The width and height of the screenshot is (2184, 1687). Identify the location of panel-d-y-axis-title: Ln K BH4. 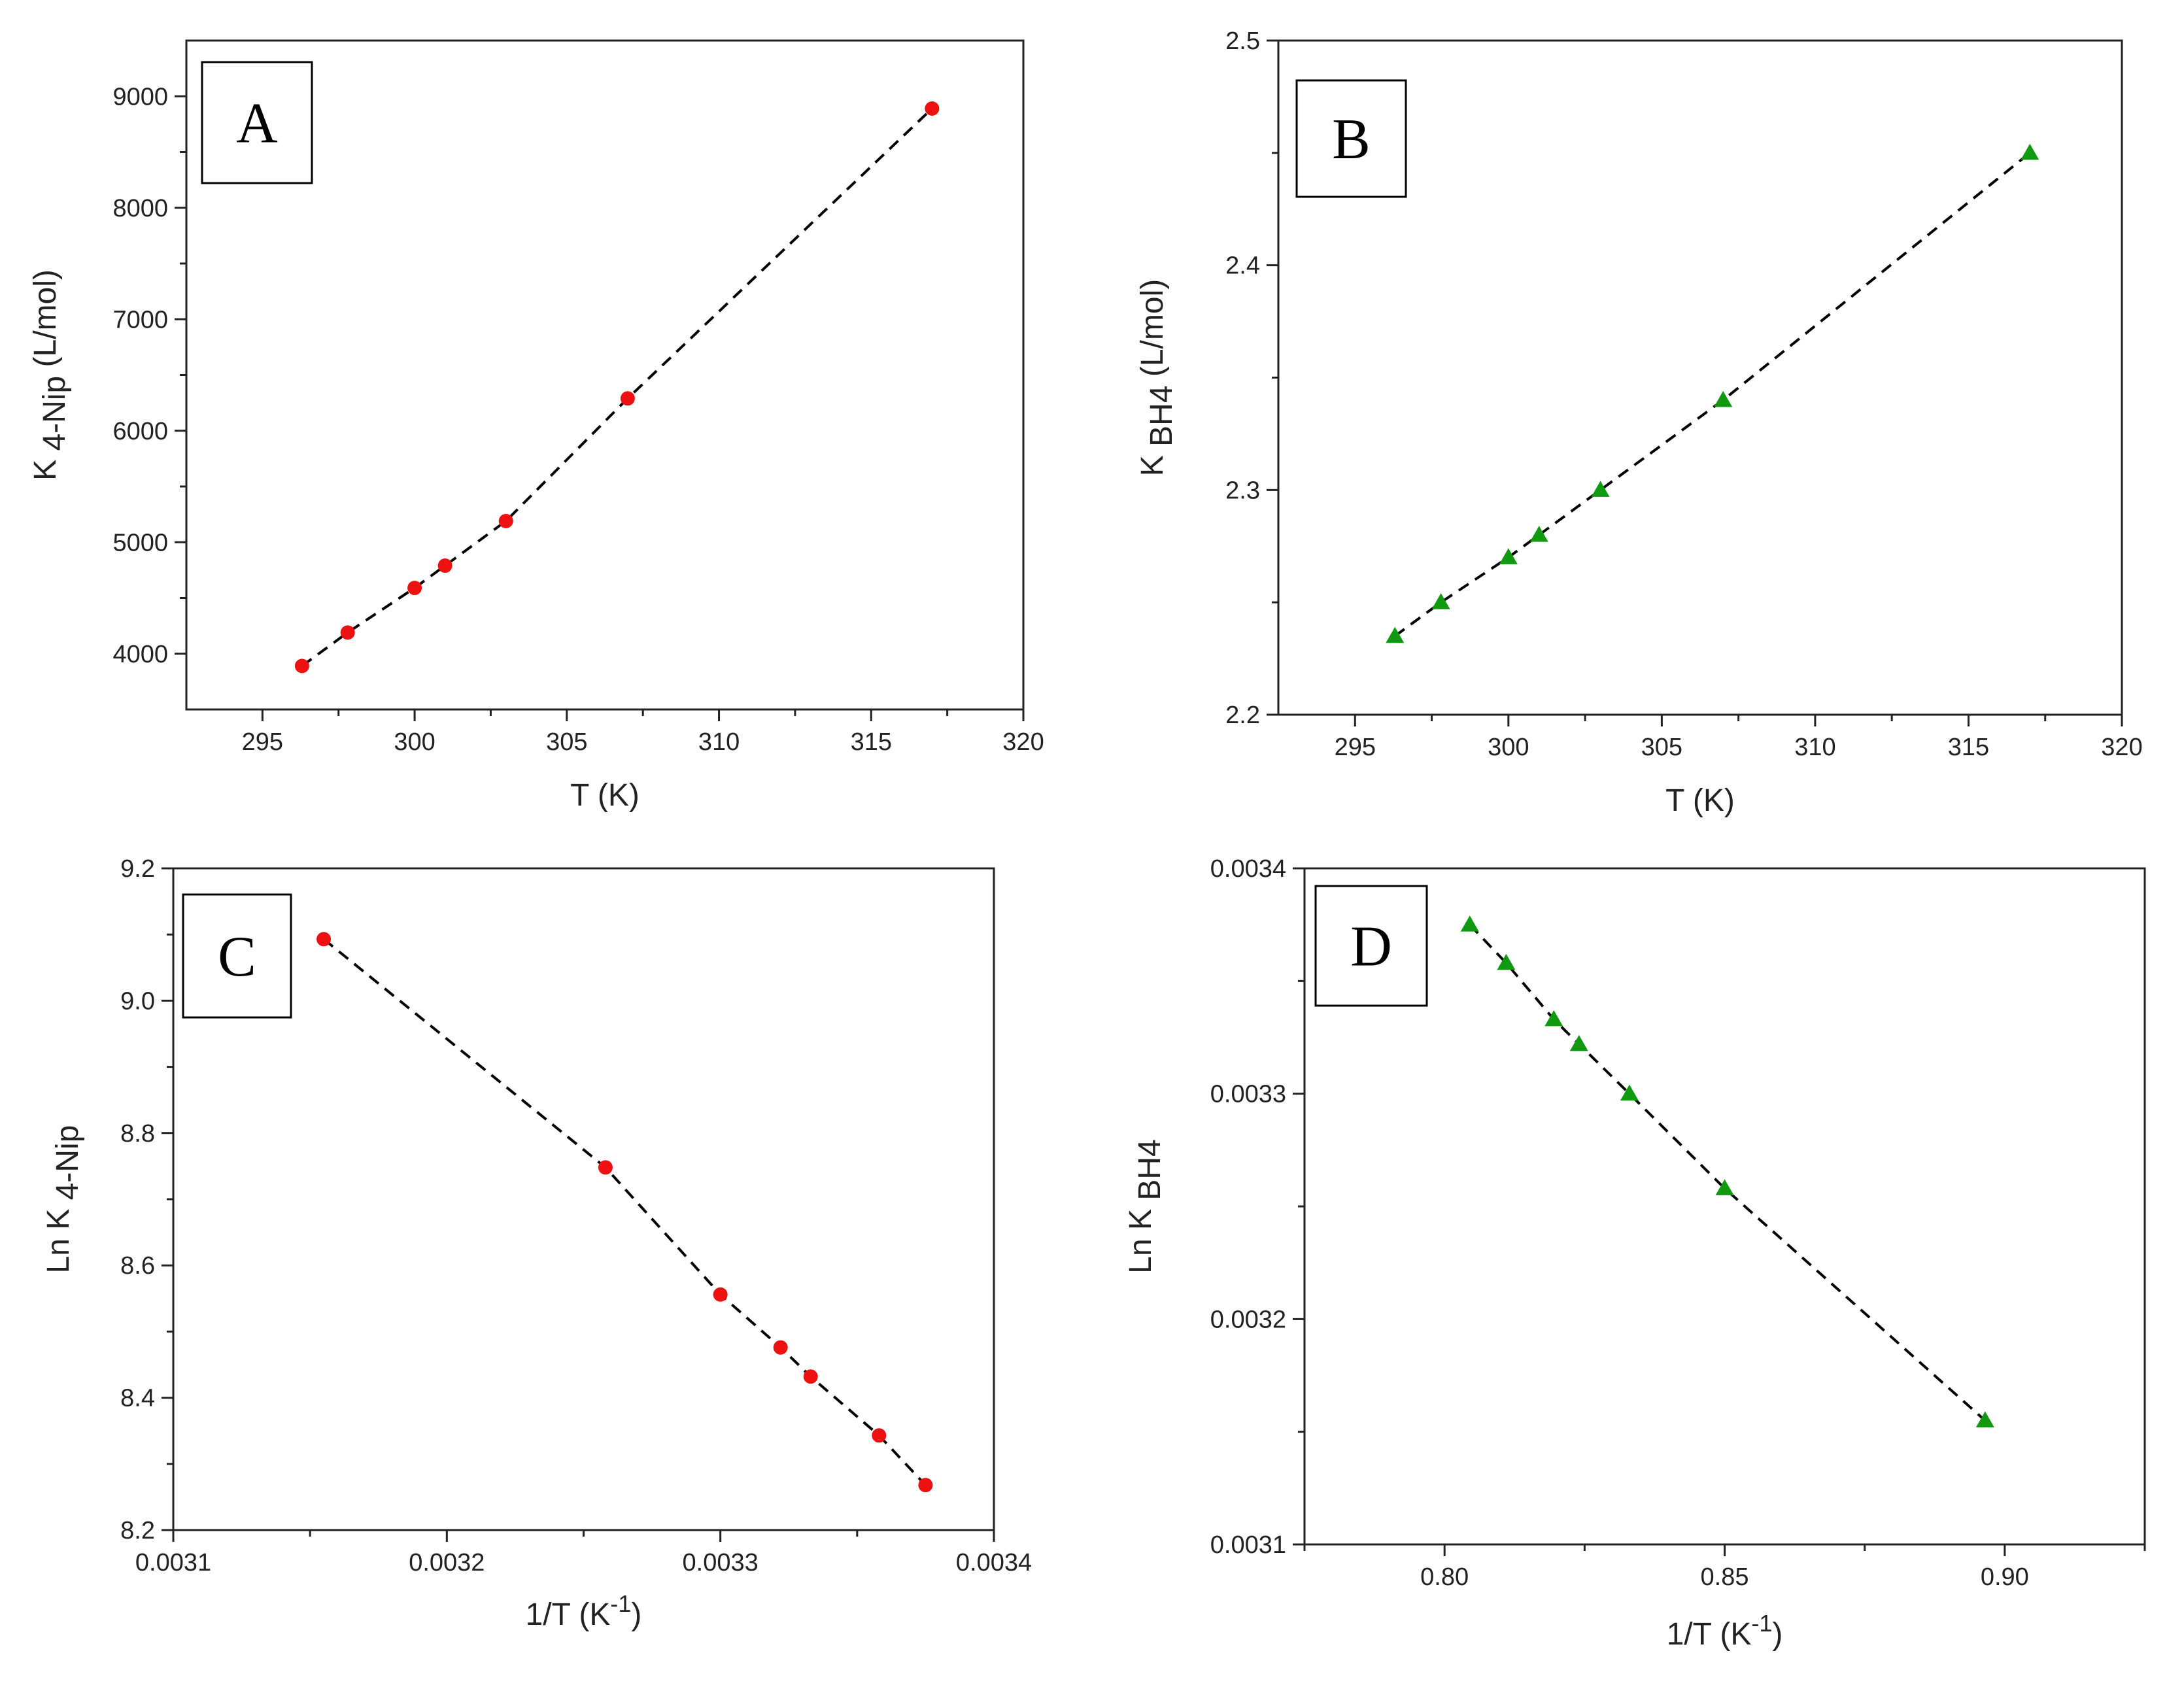
(1145, 1206).